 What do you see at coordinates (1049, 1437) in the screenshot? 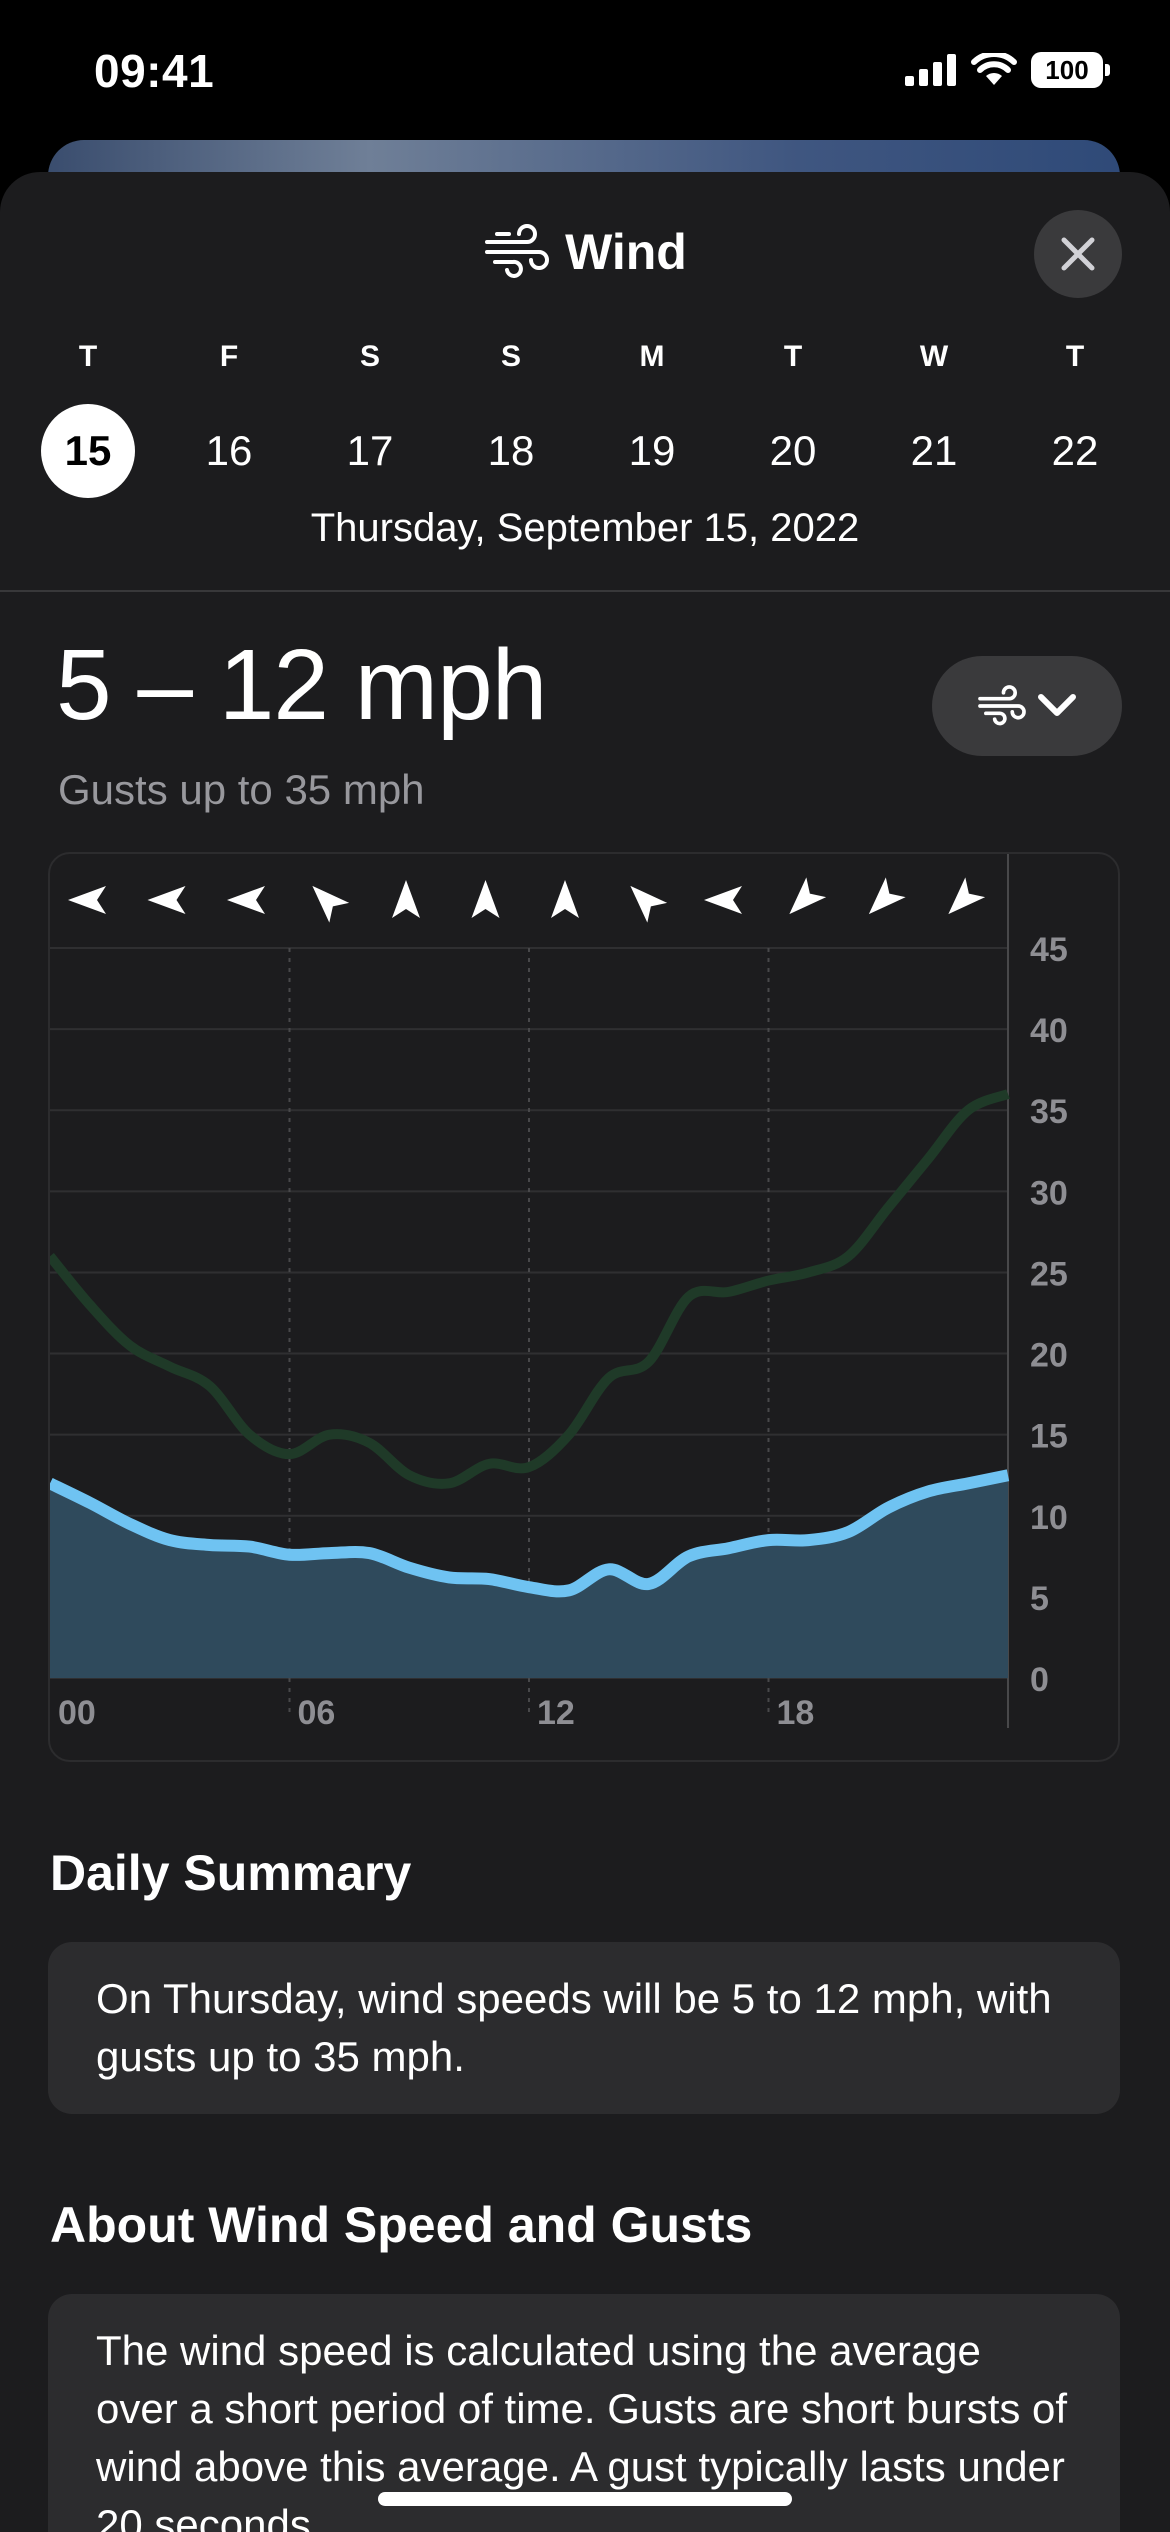
I see `y-tick-label: 15` at bounding box center [1049, 1437].